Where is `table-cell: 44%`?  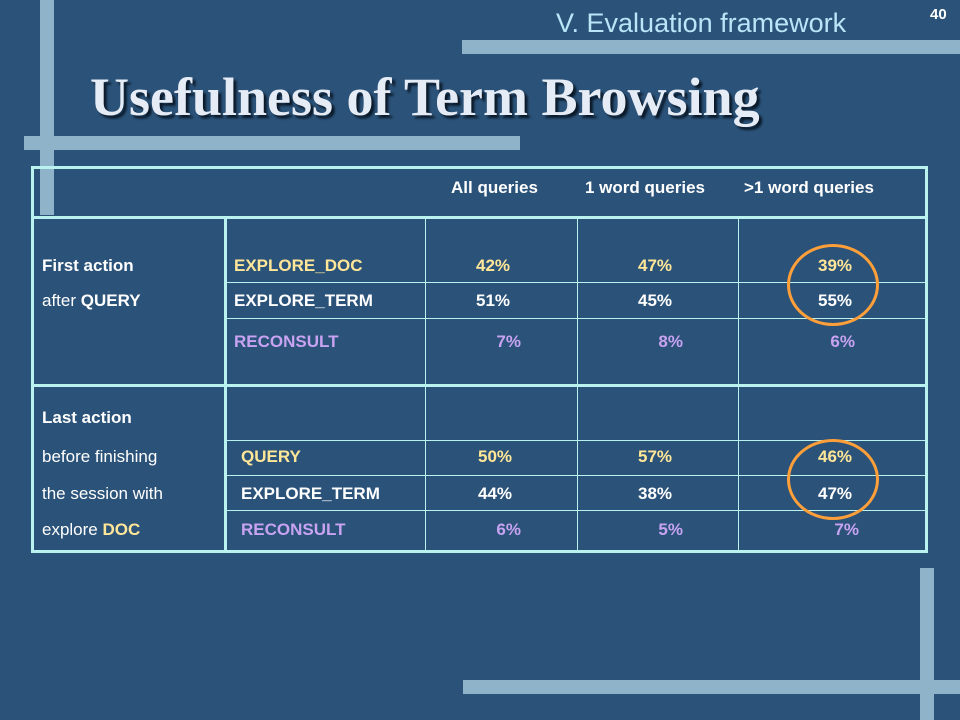 table-cell: 44% is located at coordinates (495, 493).